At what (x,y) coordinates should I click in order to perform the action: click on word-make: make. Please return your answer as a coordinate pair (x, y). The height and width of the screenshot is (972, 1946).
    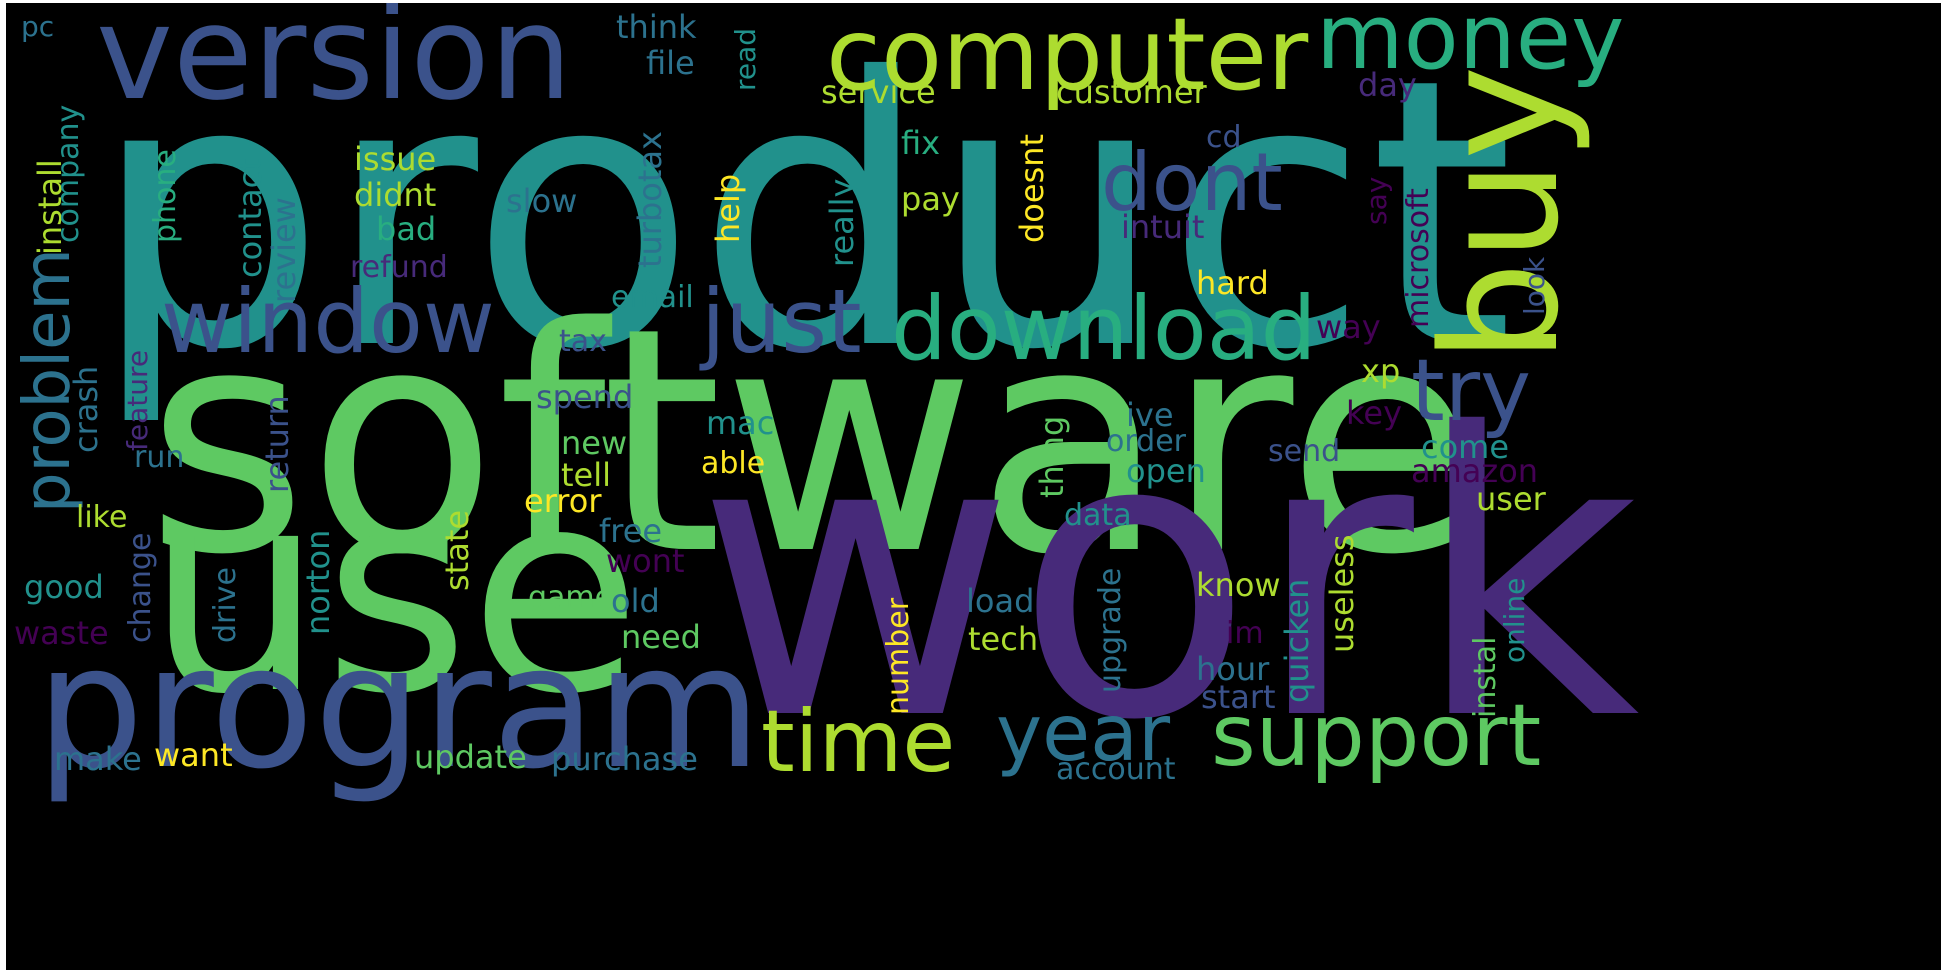
    Looking at the image, I should click on (98, 759).